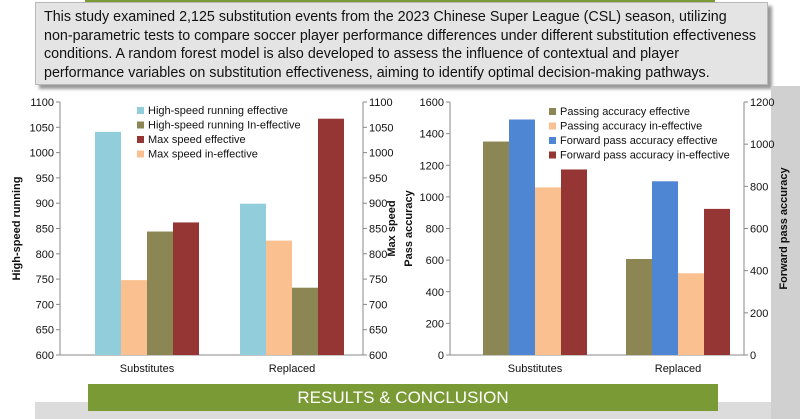  I want to click on y2-tick-label: 1100, so click(381, 103).